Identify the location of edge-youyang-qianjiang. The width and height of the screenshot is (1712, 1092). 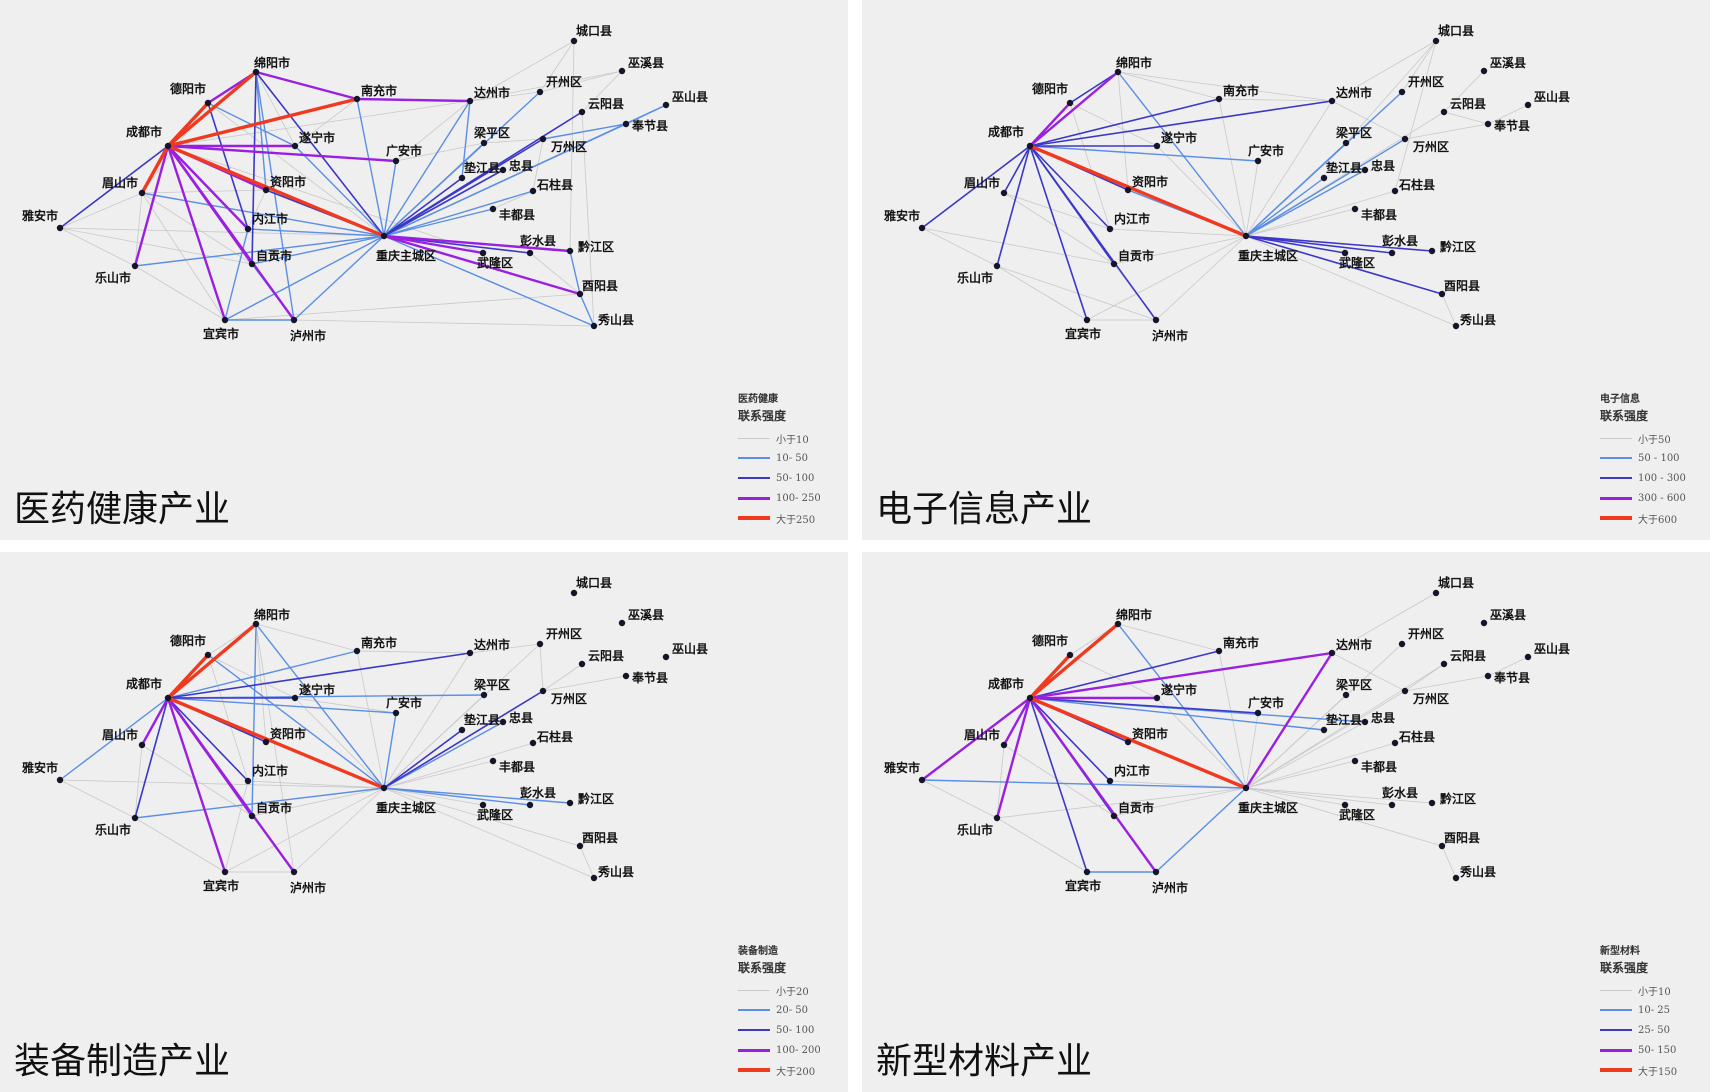
(575, 272).